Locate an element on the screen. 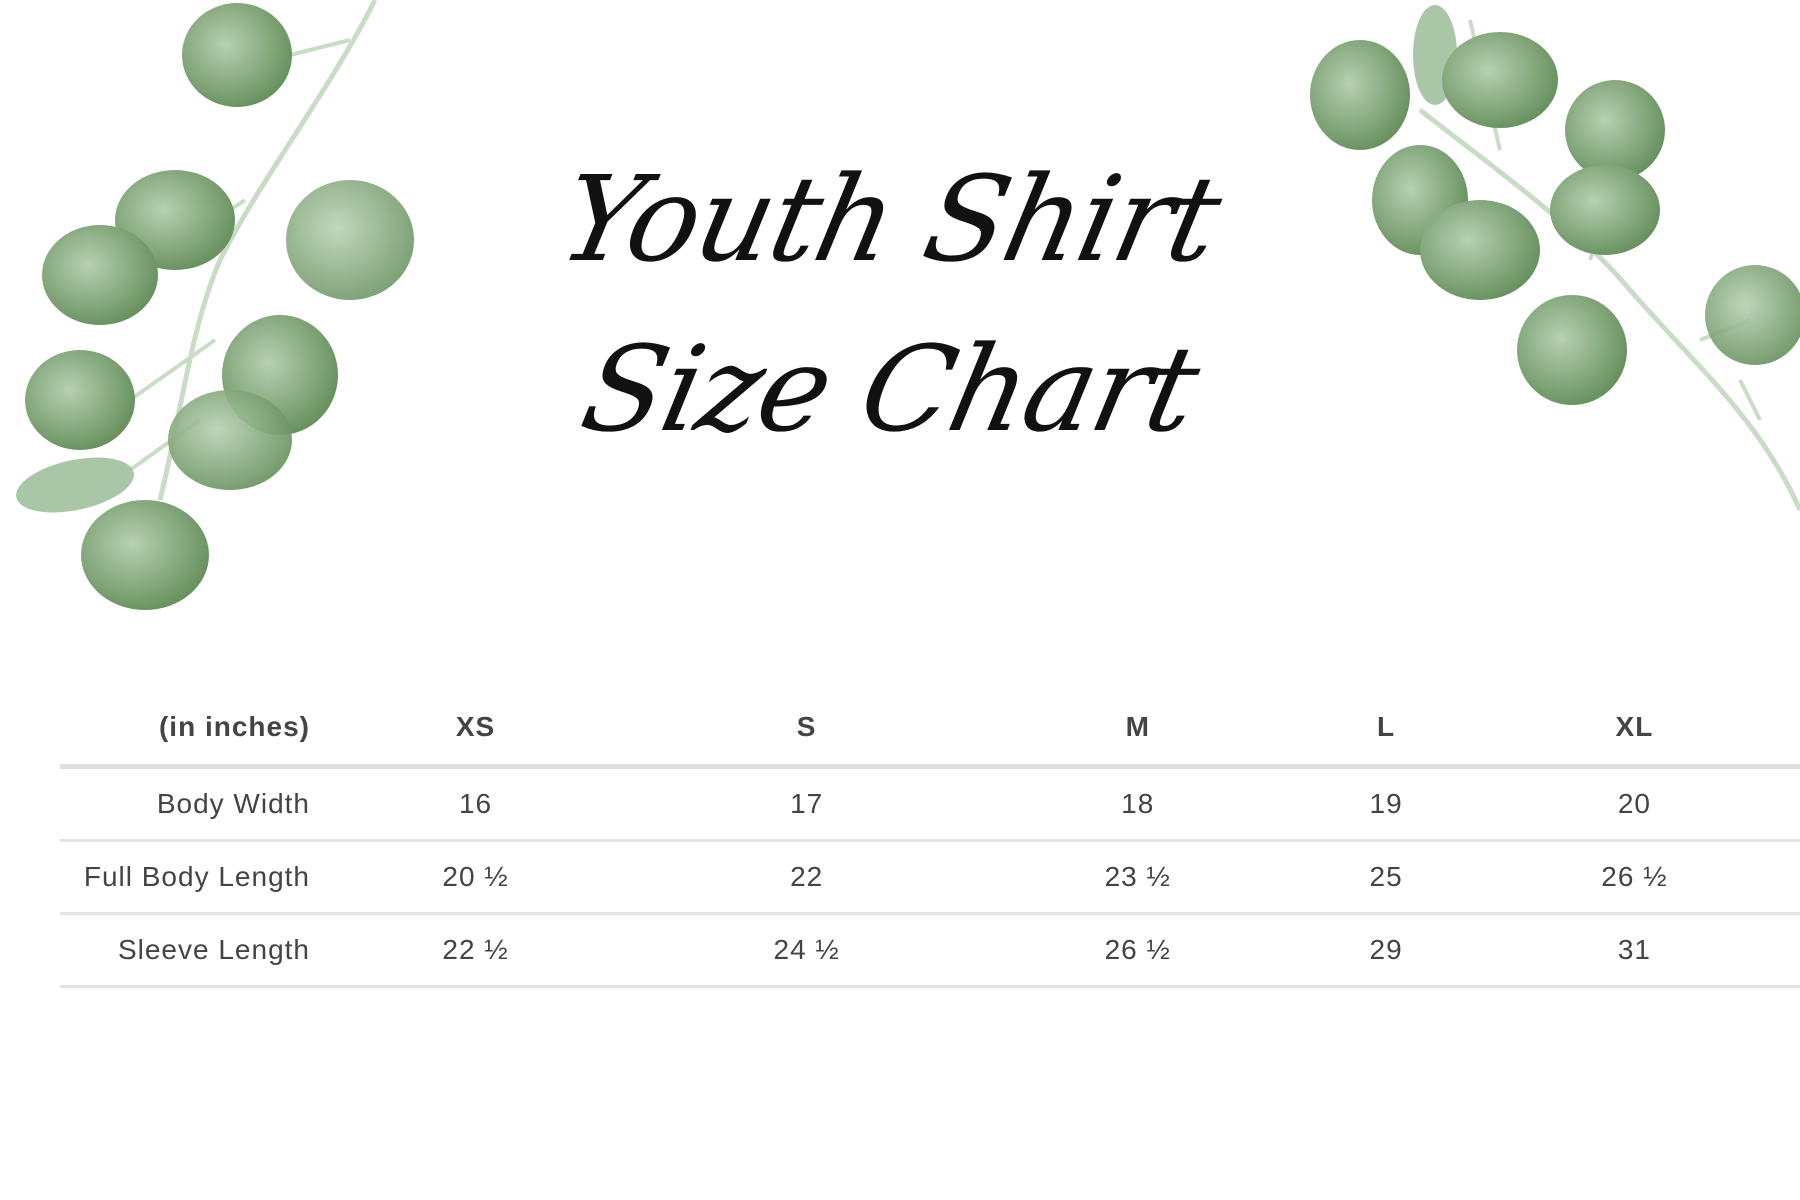 The width and height of the screenshot is (1800, 1200). cell: 24 ½ is located at coordinates (806, 949).